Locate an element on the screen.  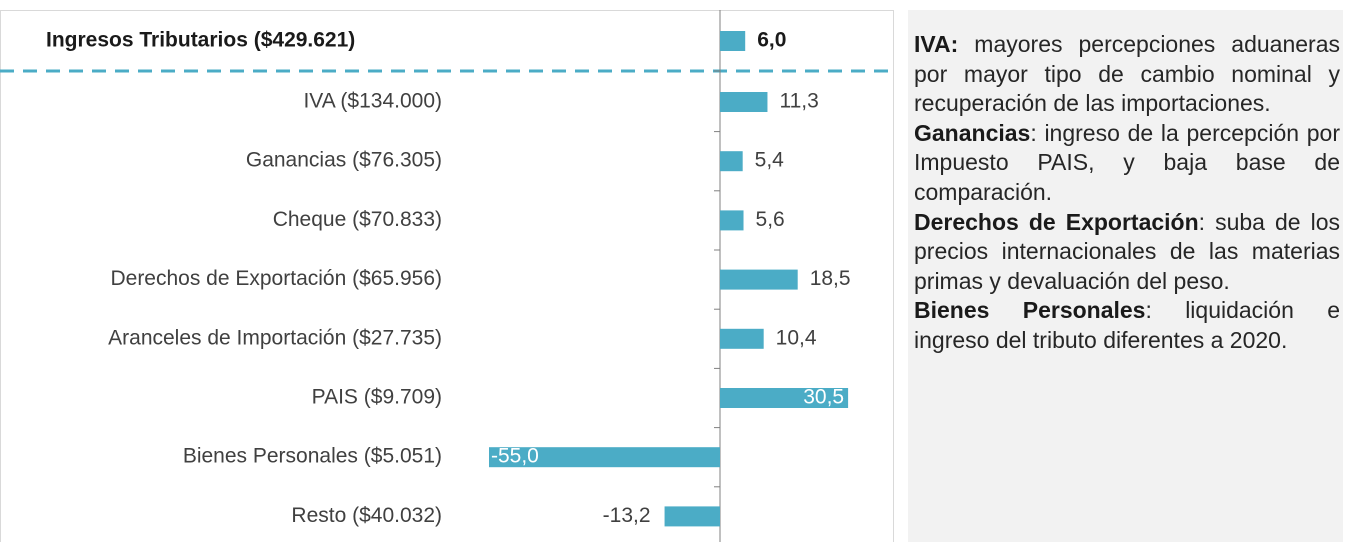
value-label: 5,4 is located at coordinates (770, 160).